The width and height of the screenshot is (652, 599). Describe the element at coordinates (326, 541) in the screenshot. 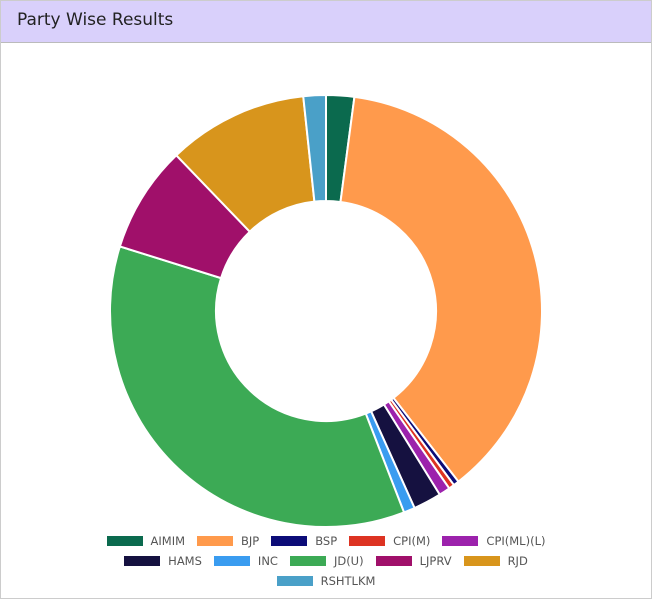

I see `legend-label: BSP` at that location.